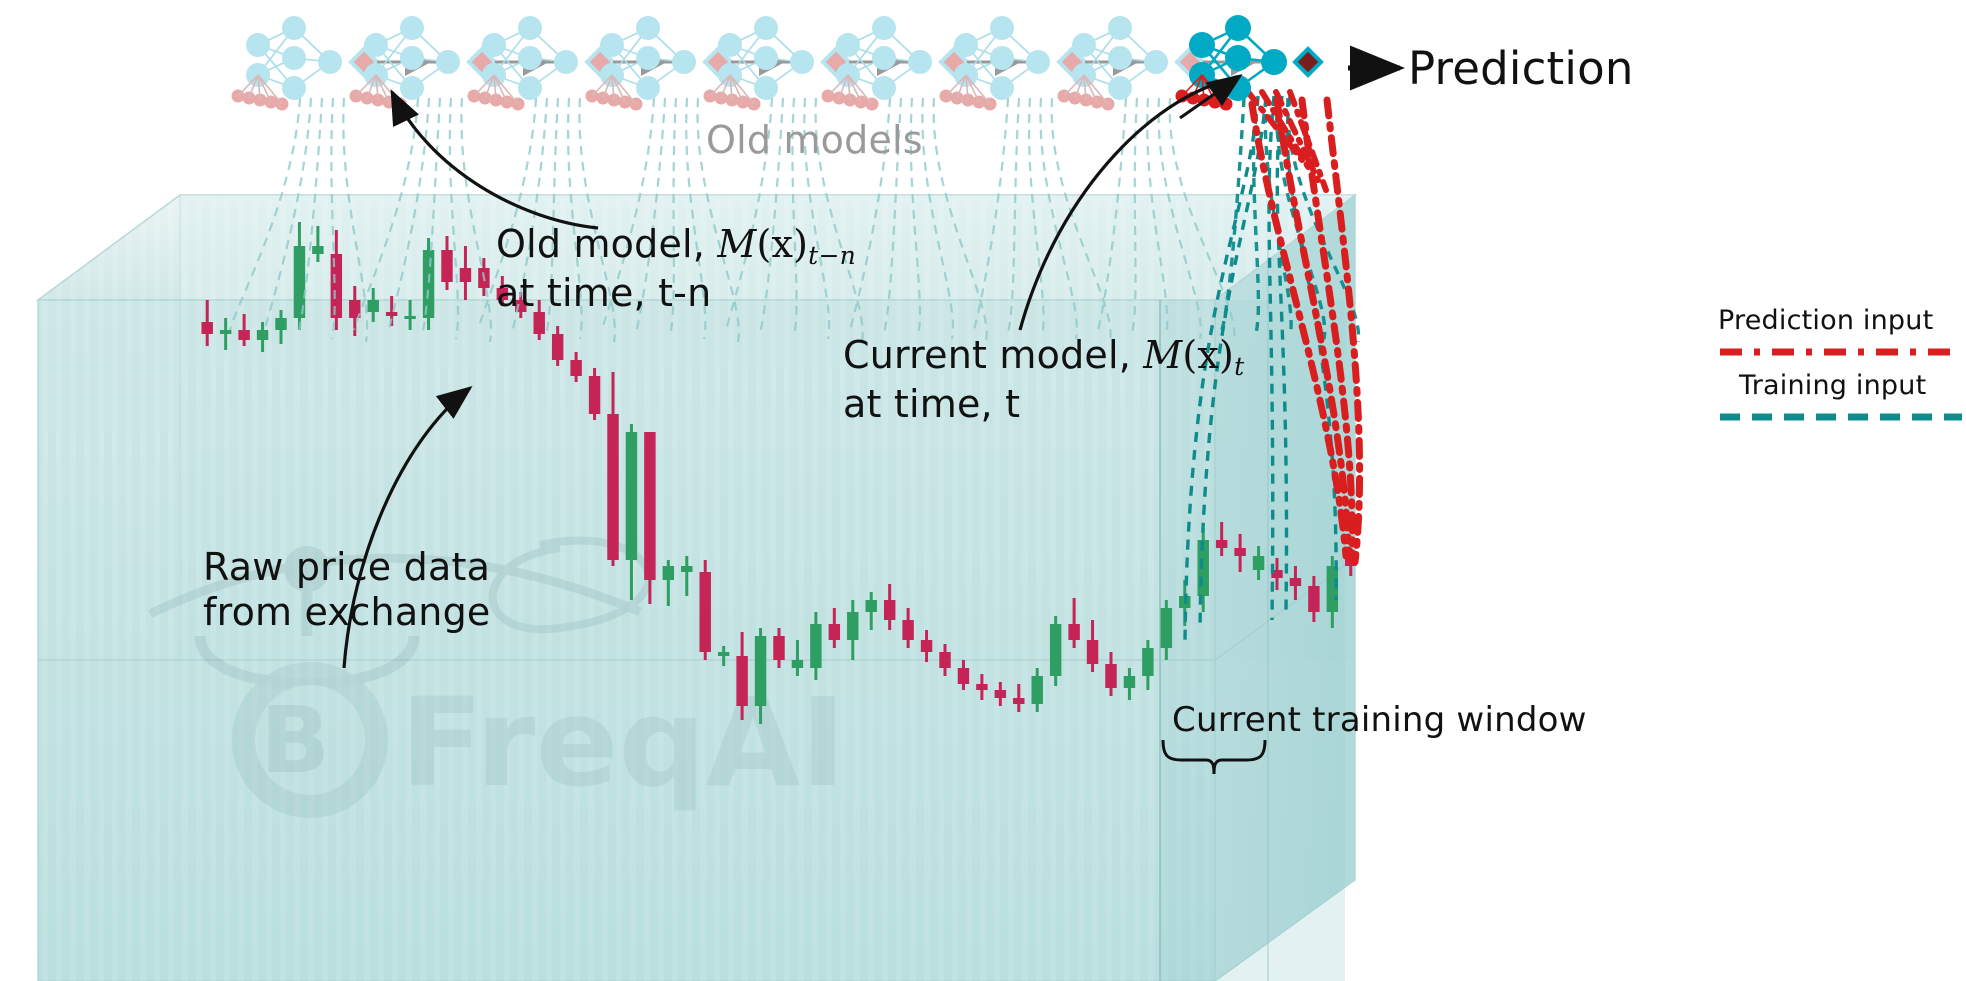 The image size is (1966, 981). Describe the element at coordinates (623, 743) in the screenshot. I see `svg-text: FreqAI` at that location.